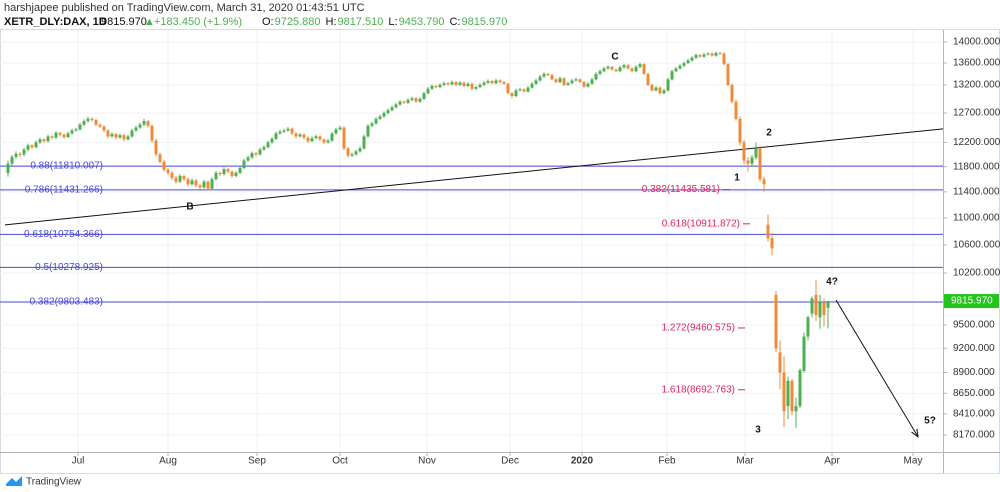  I want to click on ohlc-value: 9453.790, so click(422, 22).